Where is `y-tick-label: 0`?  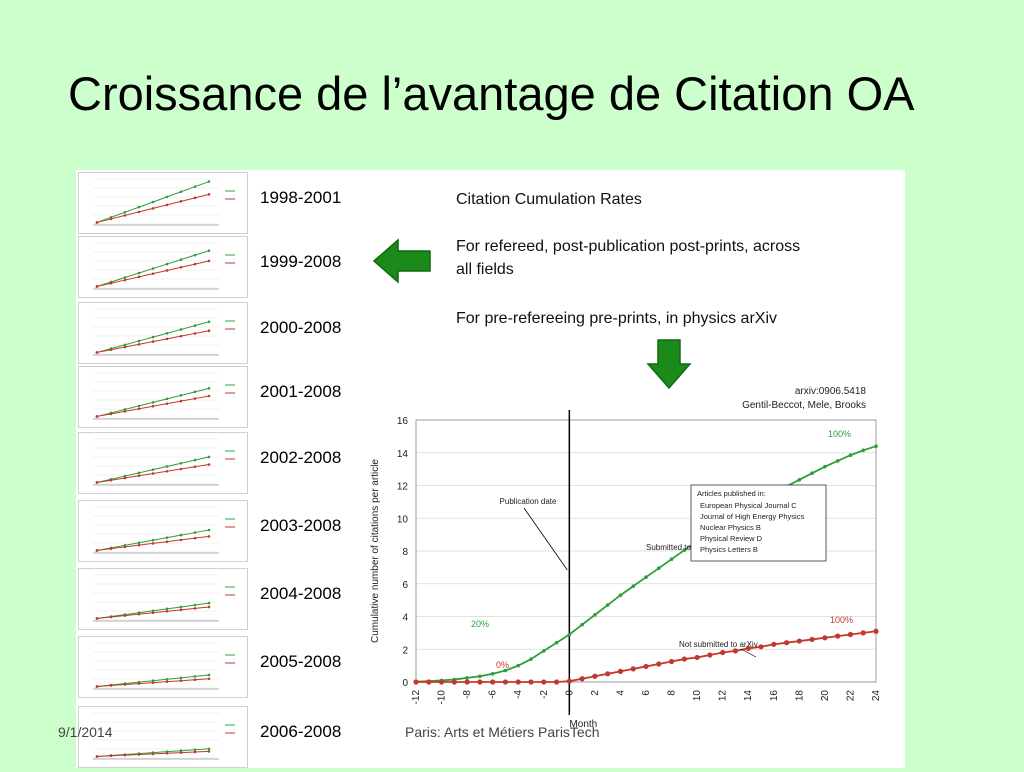
y-tick-label: 0 is located at coordinates (405, 683).